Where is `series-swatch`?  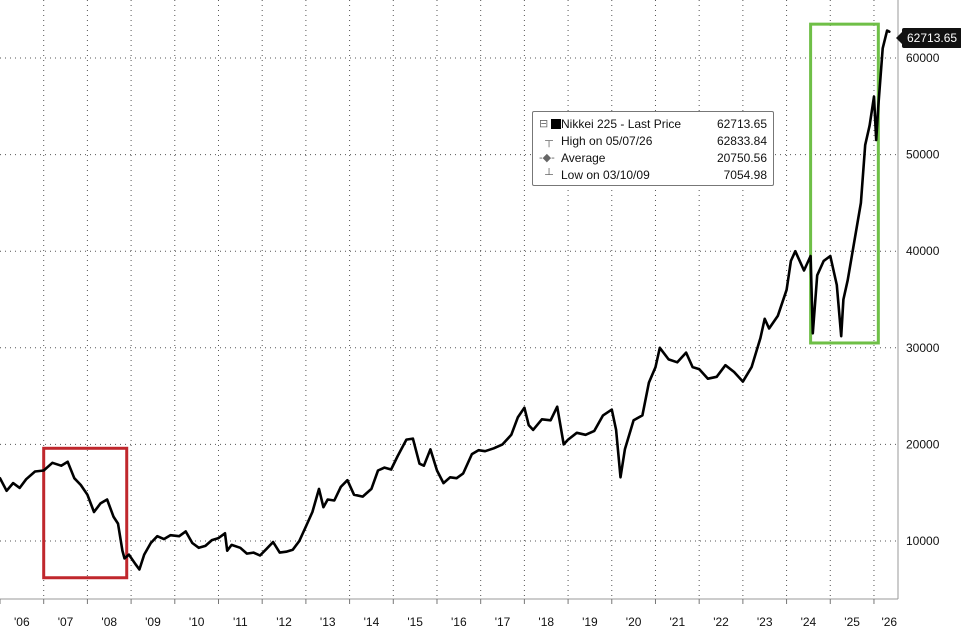 series-swatch is located at coordinates (556, 123).